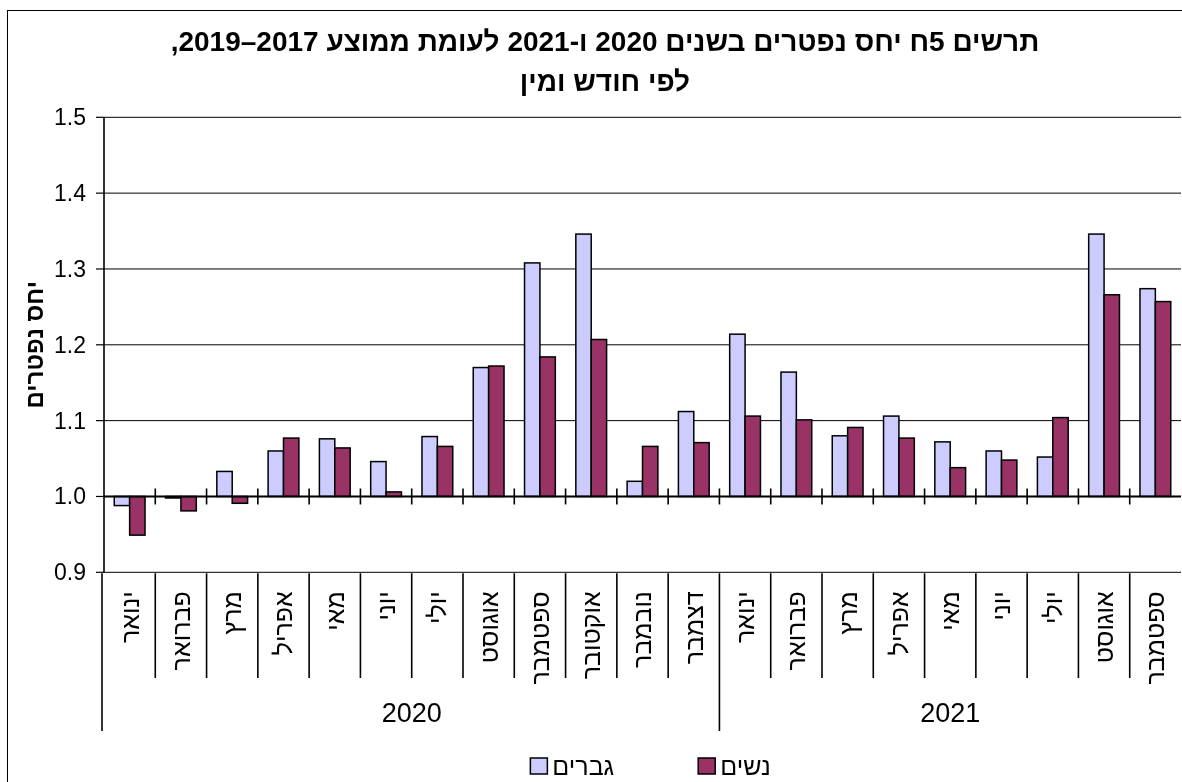 This screenshot has width=1182, height=782. What do you see at coordinates (693, 628) in the screenshot?
I see `x-tick-label: דצמבר` at bounding box center [693, 628].